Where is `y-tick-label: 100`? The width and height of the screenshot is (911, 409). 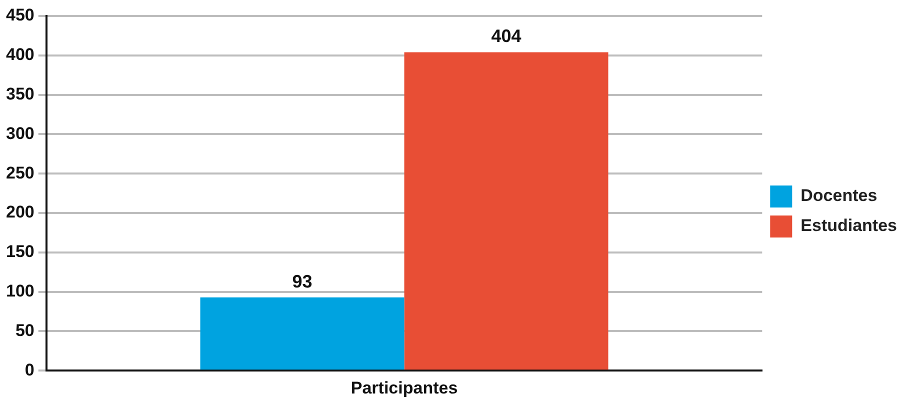
y-tick-label: 100 is located at coordinates (20, 290).